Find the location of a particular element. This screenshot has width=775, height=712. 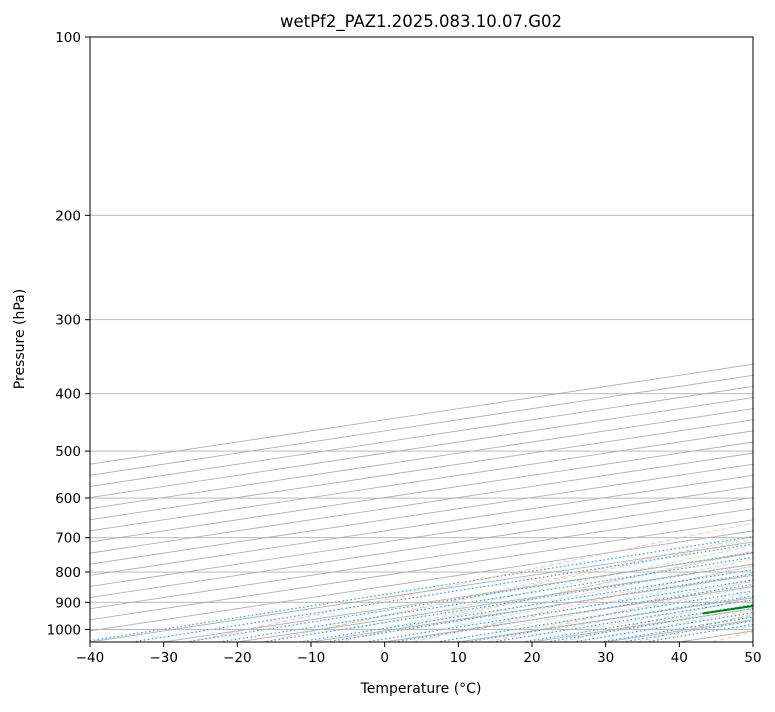

y-tick-label: 400 is located at coordinates (68, 395).